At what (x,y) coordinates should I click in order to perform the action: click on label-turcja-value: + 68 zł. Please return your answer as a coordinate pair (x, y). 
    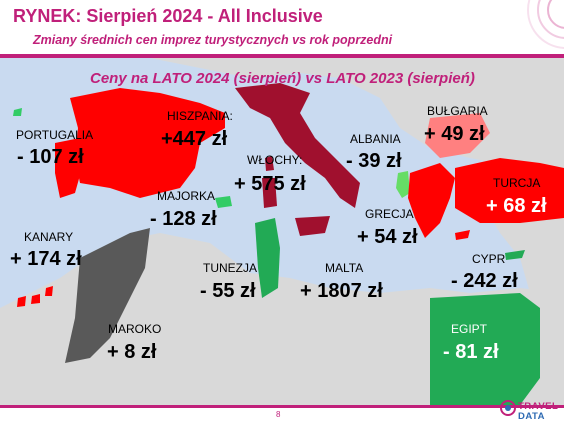
    Looking at the image, I should click on (516, 206).